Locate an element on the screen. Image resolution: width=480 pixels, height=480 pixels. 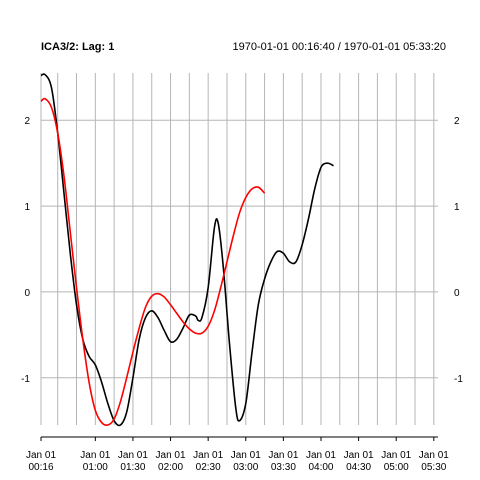
x-tick-label-time: 02:00 is located at coordinates (170, 467).